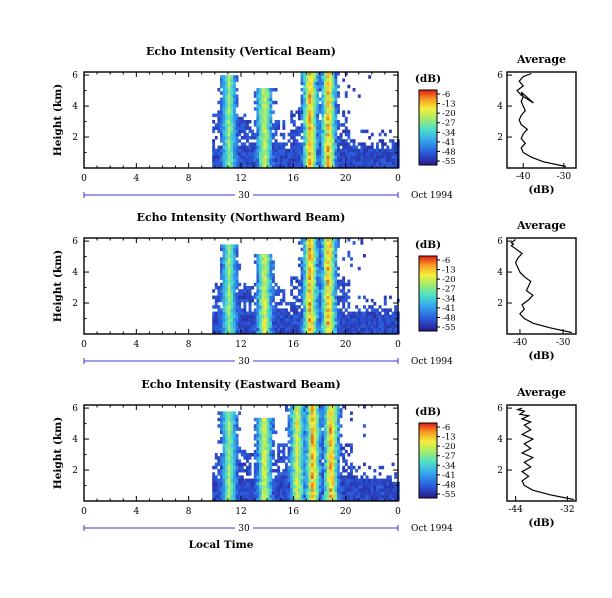 This screenshot has height=598, width=612. I want to click on profile-x-tick-label: -32, so click(567, 510).